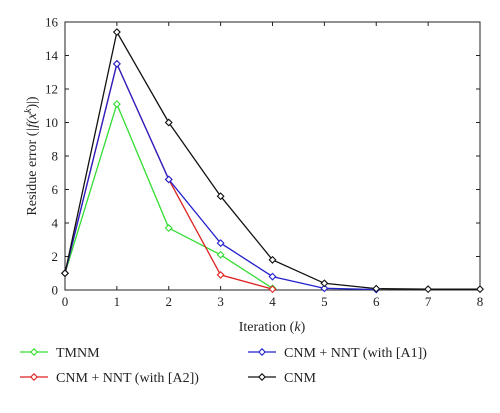 The width and height of the screenshot is (500, 413). Describe the element at coordinates (376, 301) in the screenshot. I see `x-tick-label: 6` at that location.